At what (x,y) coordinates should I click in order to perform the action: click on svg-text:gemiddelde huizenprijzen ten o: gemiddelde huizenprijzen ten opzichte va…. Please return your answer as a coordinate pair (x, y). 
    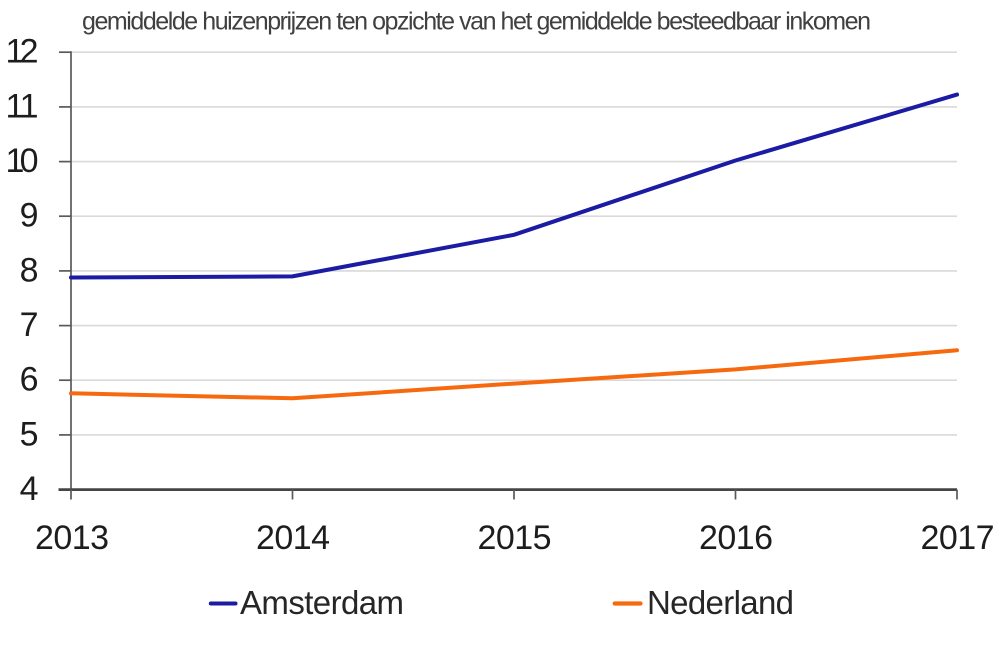
    Looking at the image, I should click on (476, 21).